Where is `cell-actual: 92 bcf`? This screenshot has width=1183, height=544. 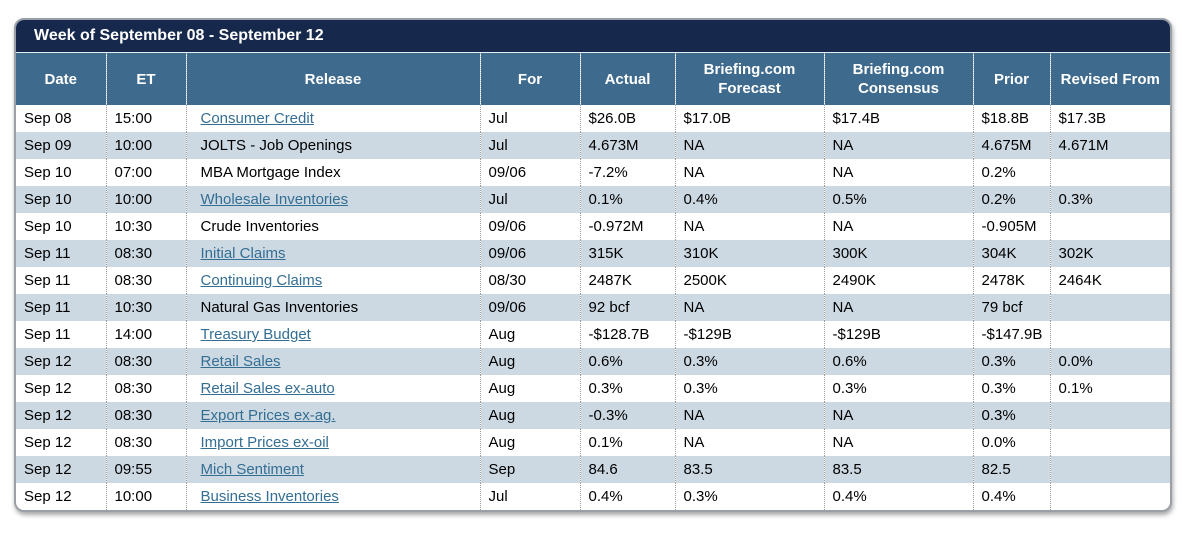
cell-actual: 92 bcf is located at coordinates (627, 307).